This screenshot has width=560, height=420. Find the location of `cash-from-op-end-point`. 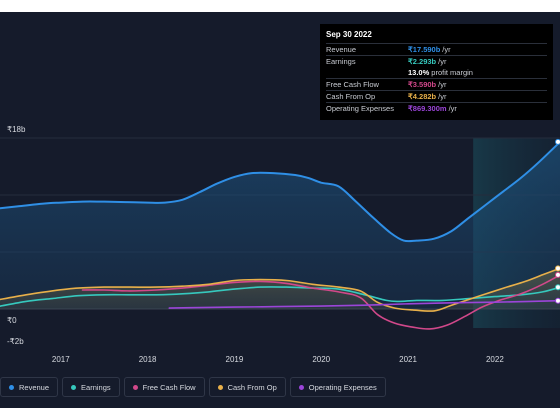

cash-from-op-end-point is located at coordinates (557, 268).